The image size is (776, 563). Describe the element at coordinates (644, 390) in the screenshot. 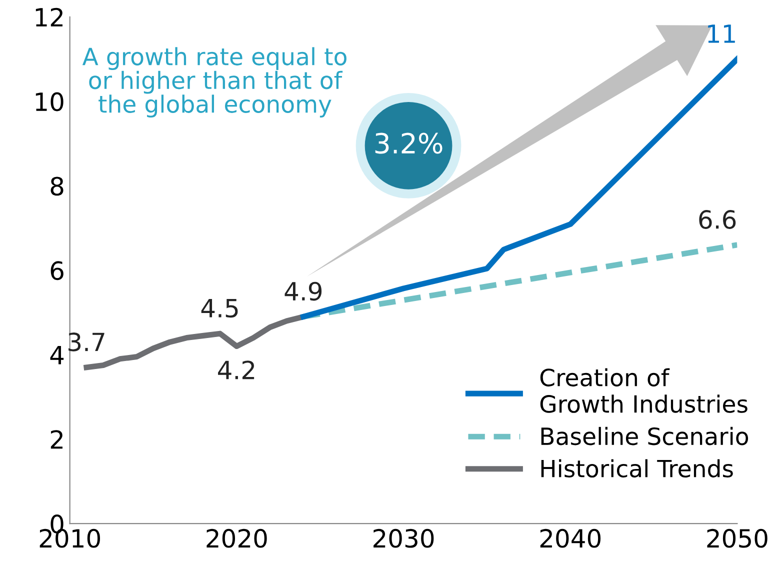

I see `legend-label: Creation of Growth Industries` at that location.